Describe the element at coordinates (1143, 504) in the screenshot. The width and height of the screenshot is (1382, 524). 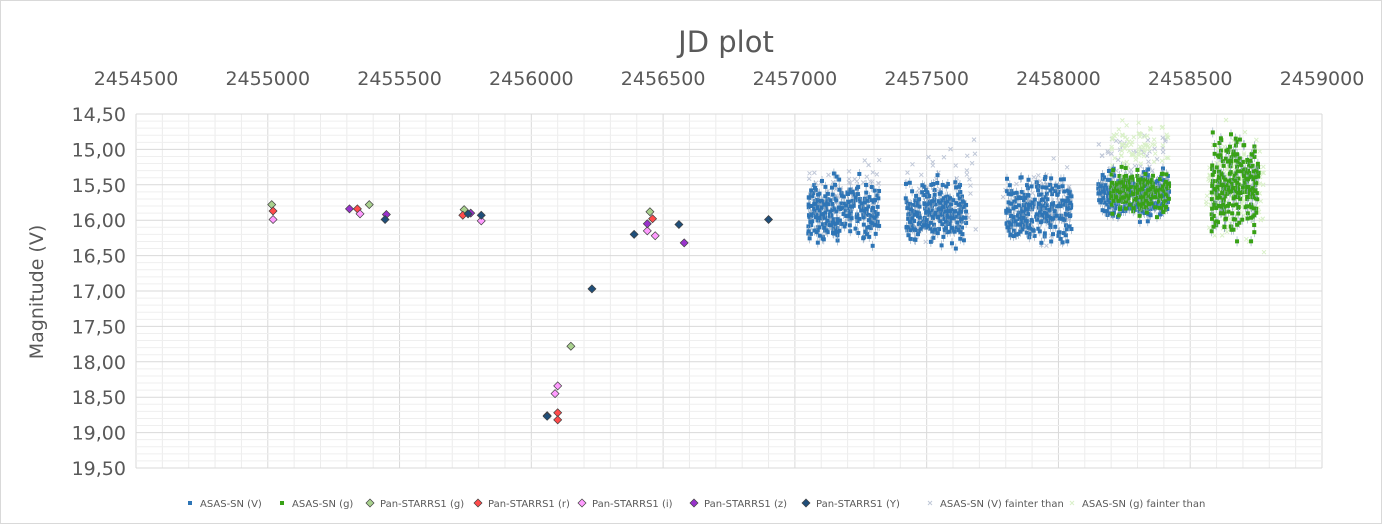
I see `legend-label: ASAS-SN (g) fainter than` at that location.